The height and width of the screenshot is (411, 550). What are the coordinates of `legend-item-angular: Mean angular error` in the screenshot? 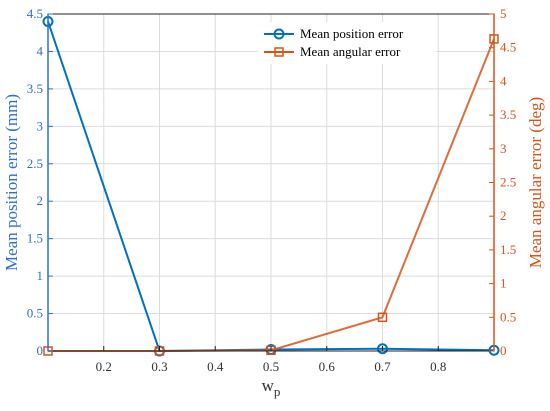 It's located at (332, 51).